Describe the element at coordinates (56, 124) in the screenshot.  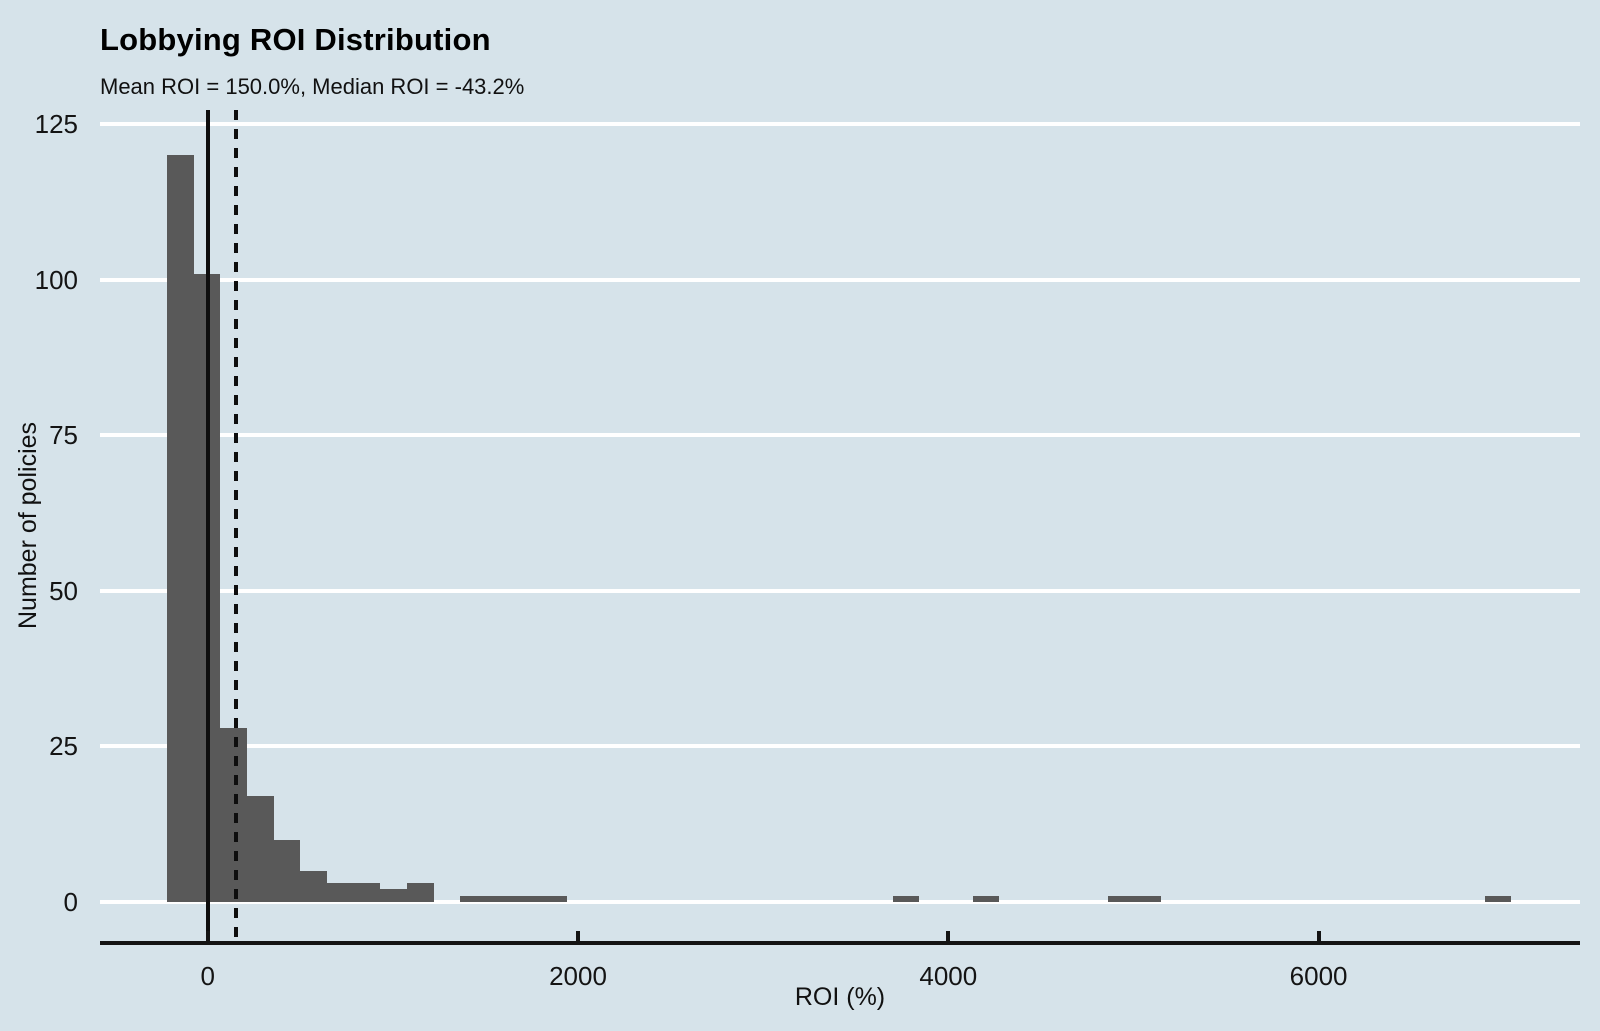
I see `y-tick-label-125: 125` at that location.